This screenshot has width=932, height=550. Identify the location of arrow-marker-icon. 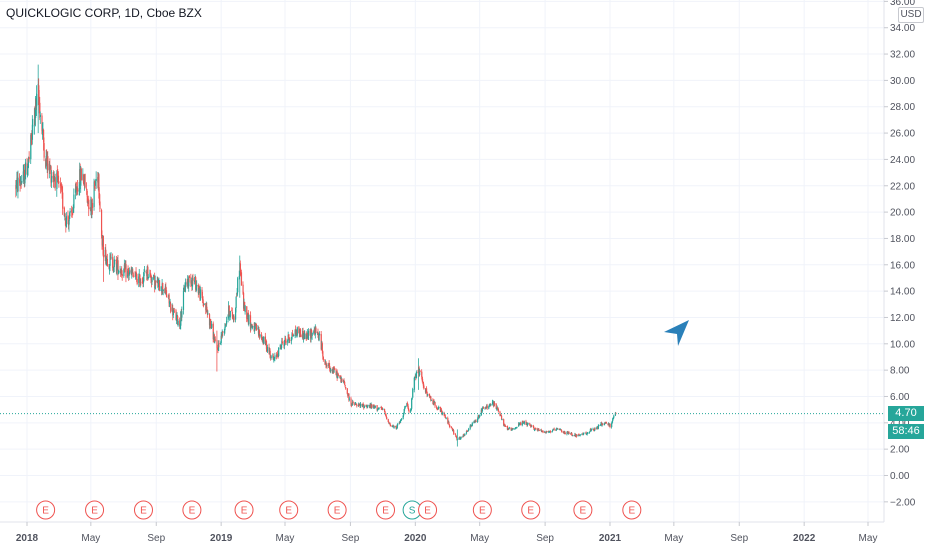
(676, 333).